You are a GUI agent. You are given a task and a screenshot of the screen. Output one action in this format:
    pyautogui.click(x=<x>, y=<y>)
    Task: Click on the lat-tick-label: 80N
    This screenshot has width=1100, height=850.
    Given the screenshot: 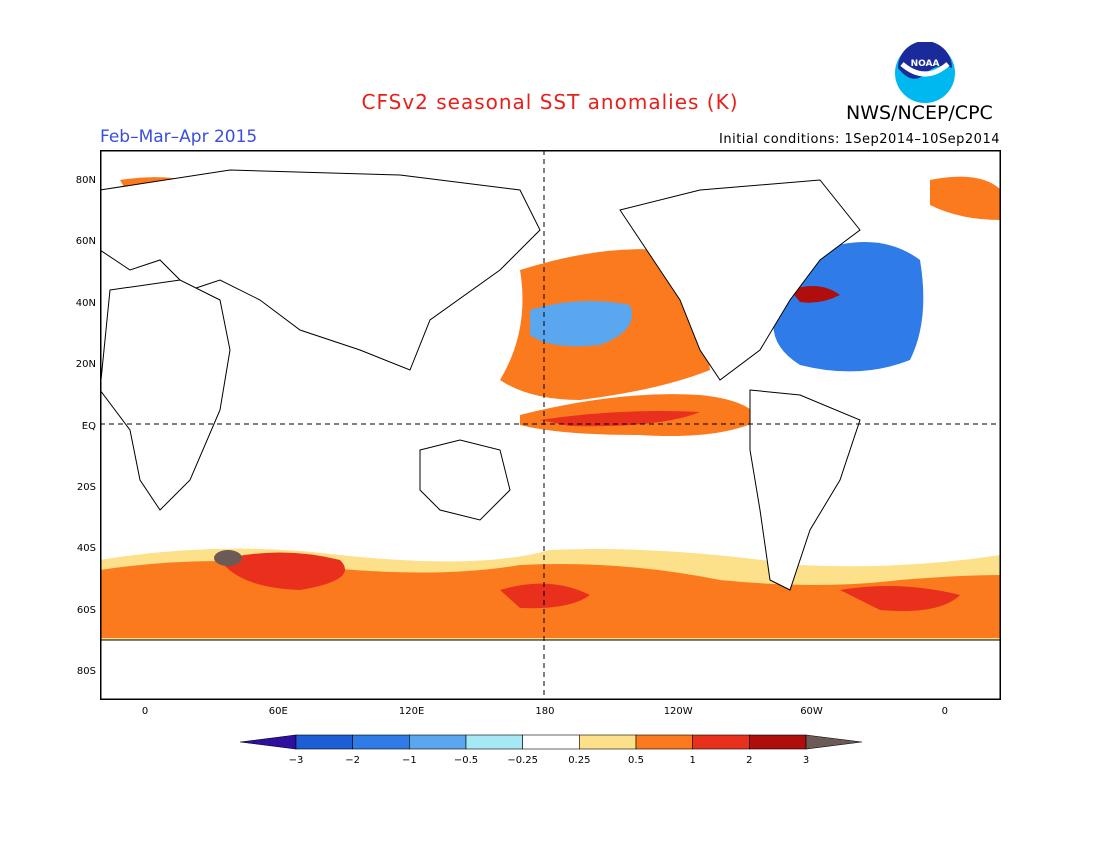 What is the action you would take?
    pyautogui.click(x=85, y=180)
    